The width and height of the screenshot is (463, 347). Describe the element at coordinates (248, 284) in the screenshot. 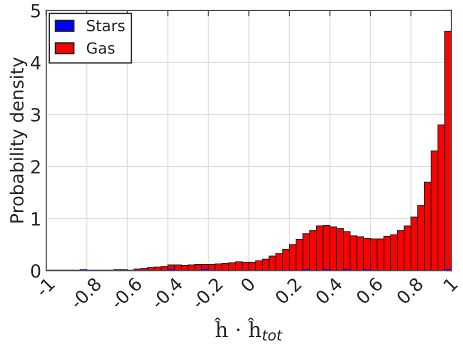

I see `x-tick-label: 0` at that location.